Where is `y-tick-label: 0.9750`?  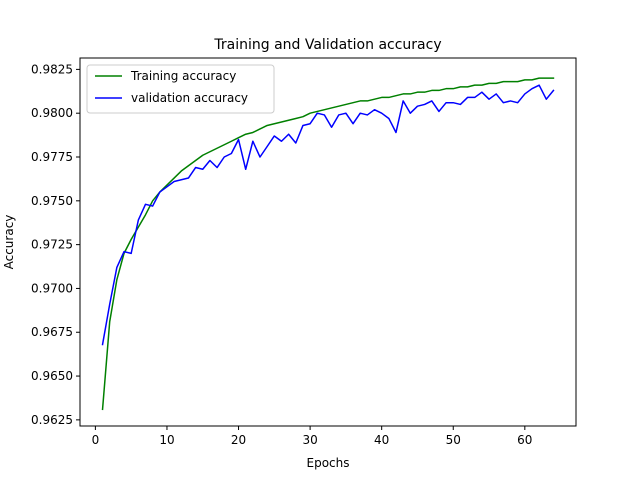
y-tick-label: 0.9750 is located at coordinates (52, 201).